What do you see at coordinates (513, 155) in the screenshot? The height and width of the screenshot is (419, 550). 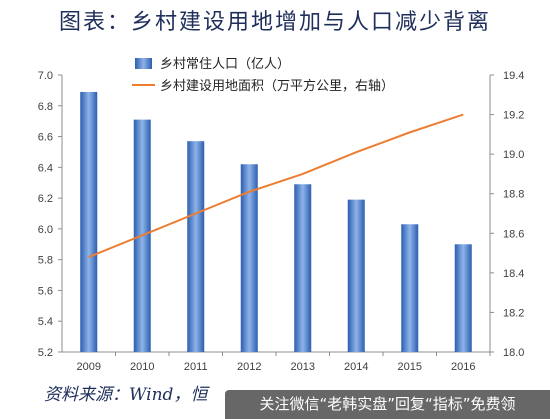 I see `right-tick-label: 19.0` at bounding box center [513, 155].